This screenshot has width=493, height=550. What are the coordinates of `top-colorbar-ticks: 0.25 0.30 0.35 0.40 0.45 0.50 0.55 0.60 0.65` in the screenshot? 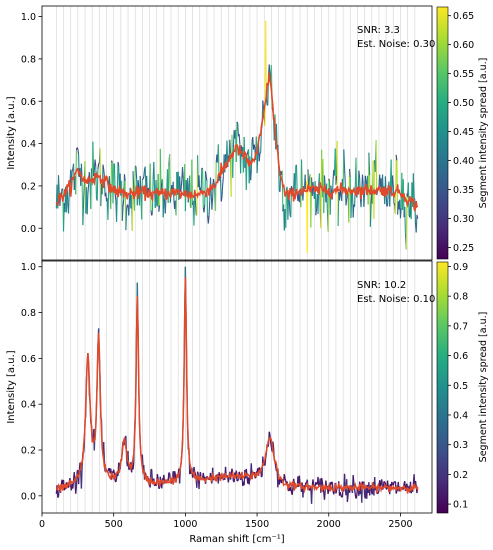 It's located at (461, 132).